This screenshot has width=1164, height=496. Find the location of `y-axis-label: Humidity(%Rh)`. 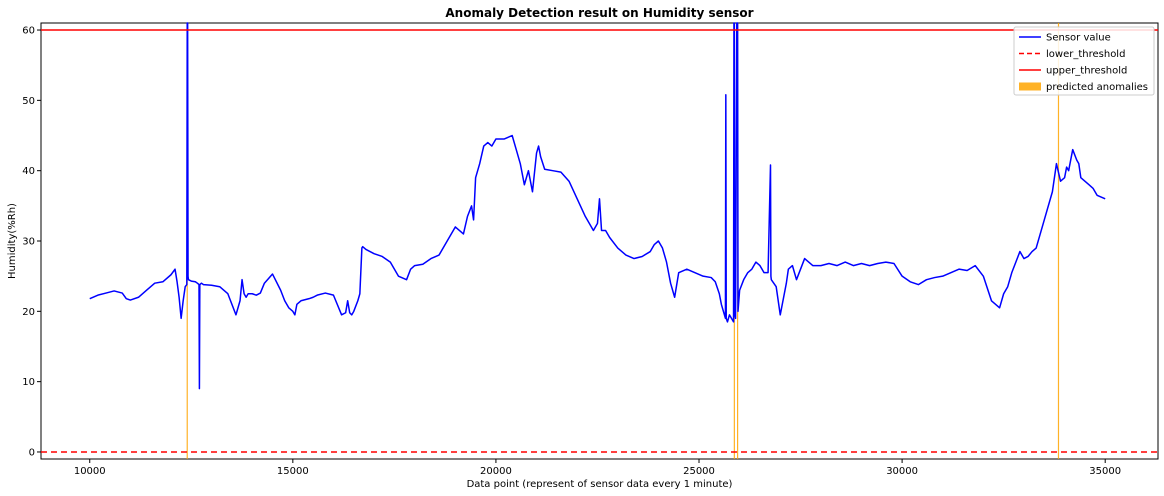

y-axis-label: Humidity(%Rh) is located at coordinates (12, 241).